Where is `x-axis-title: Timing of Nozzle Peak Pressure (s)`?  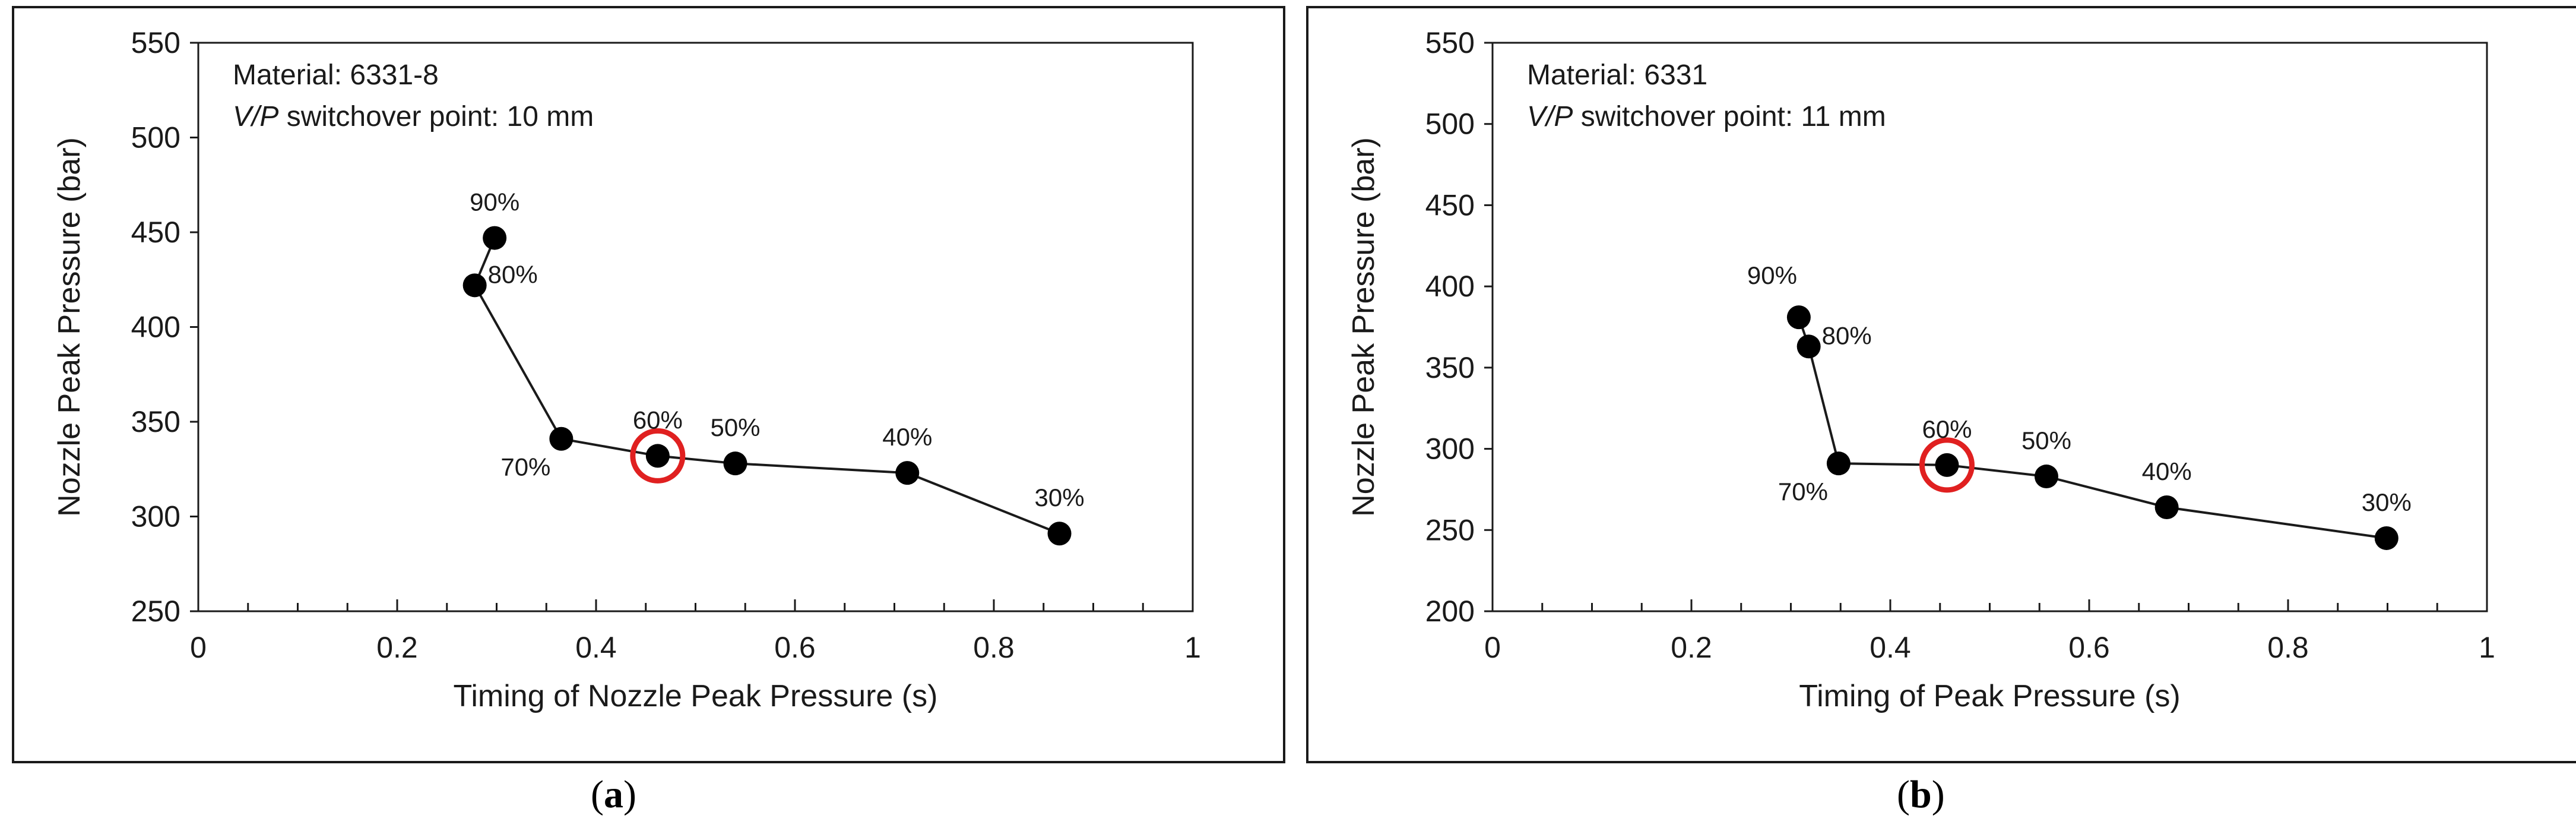
x-axis-title: Timing of Nozzle Peak Pressure (s) is located at coordinates (696, 696).